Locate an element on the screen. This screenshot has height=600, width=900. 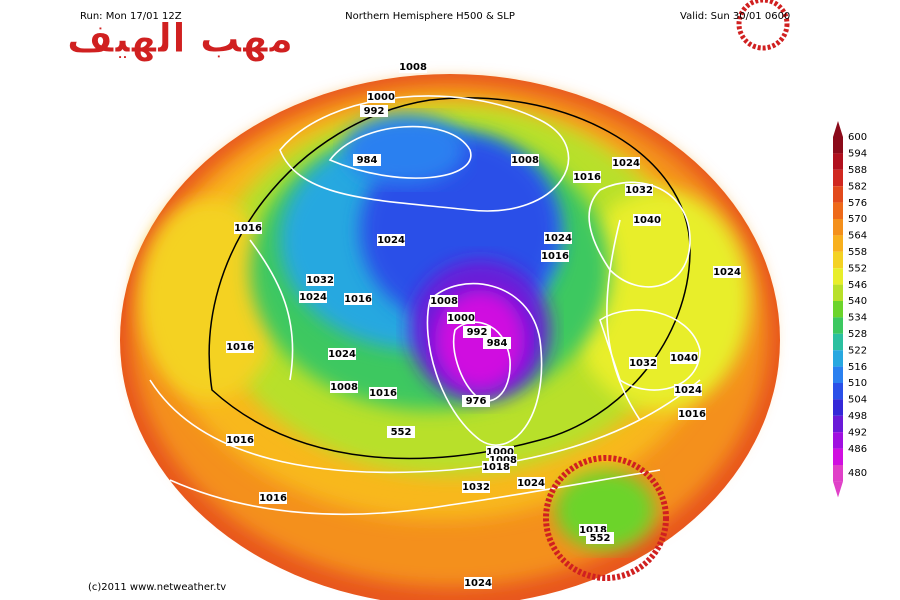
scale-label: 510 is located at coordinates (857, 383).